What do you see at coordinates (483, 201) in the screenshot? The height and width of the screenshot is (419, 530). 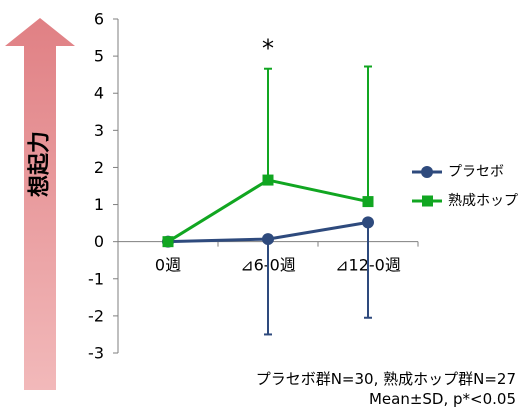 I see `legend-label: 熟成ホップ` at bounding box center [483, 201].